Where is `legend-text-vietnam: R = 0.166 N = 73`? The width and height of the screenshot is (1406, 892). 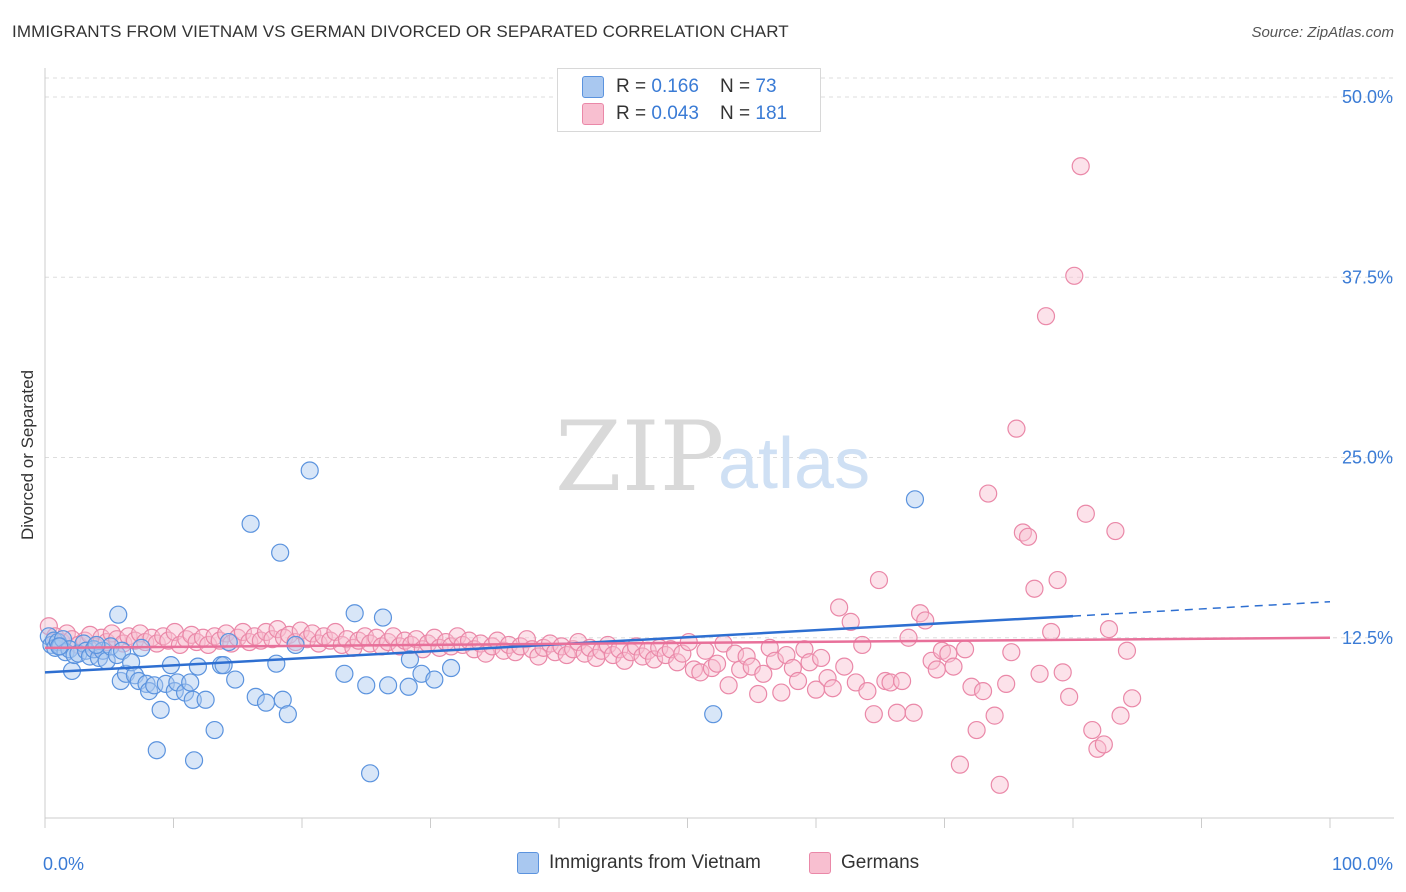 legend-text-vietnam: R = 0.166 N = 73 is located at coordinates (696, 87).